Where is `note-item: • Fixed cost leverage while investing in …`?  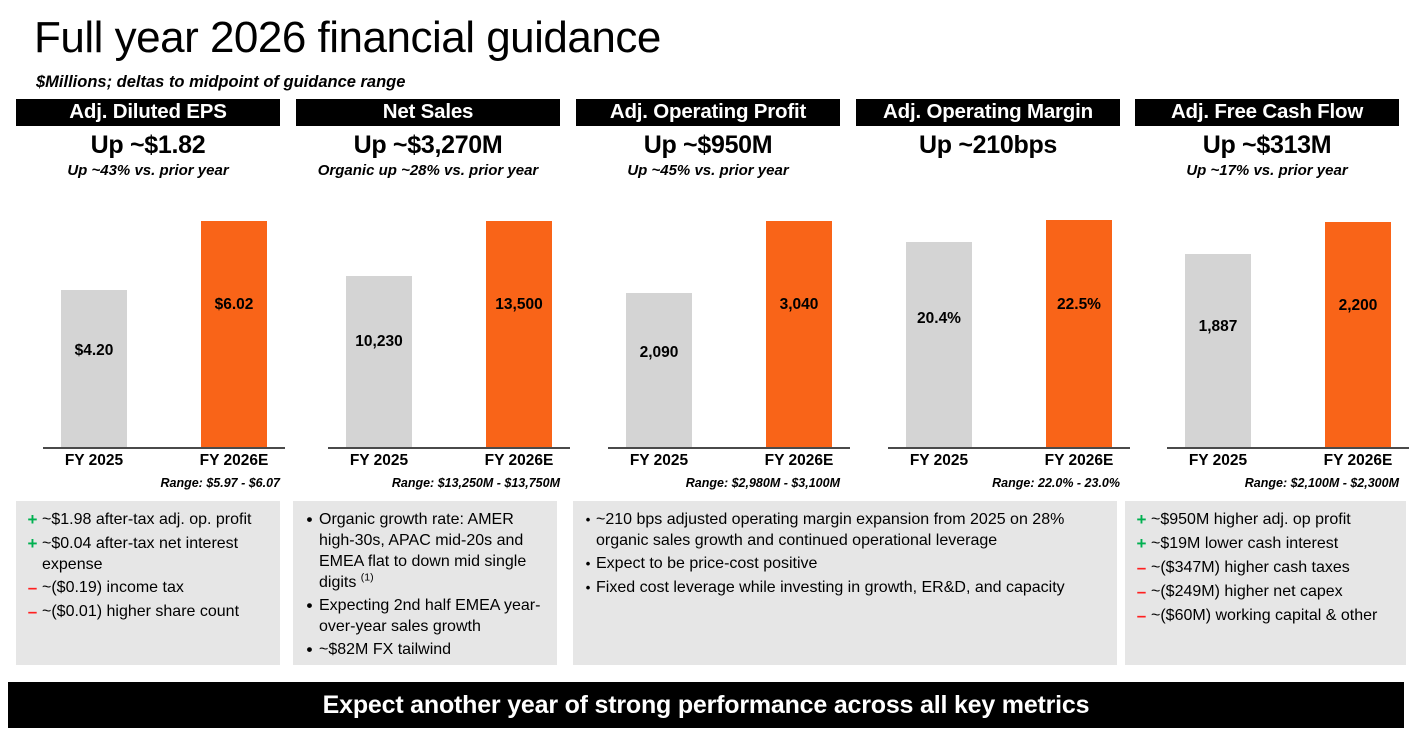
note-item: • Fixed cost leverage while investing in … is located at coordinates (845, 588).